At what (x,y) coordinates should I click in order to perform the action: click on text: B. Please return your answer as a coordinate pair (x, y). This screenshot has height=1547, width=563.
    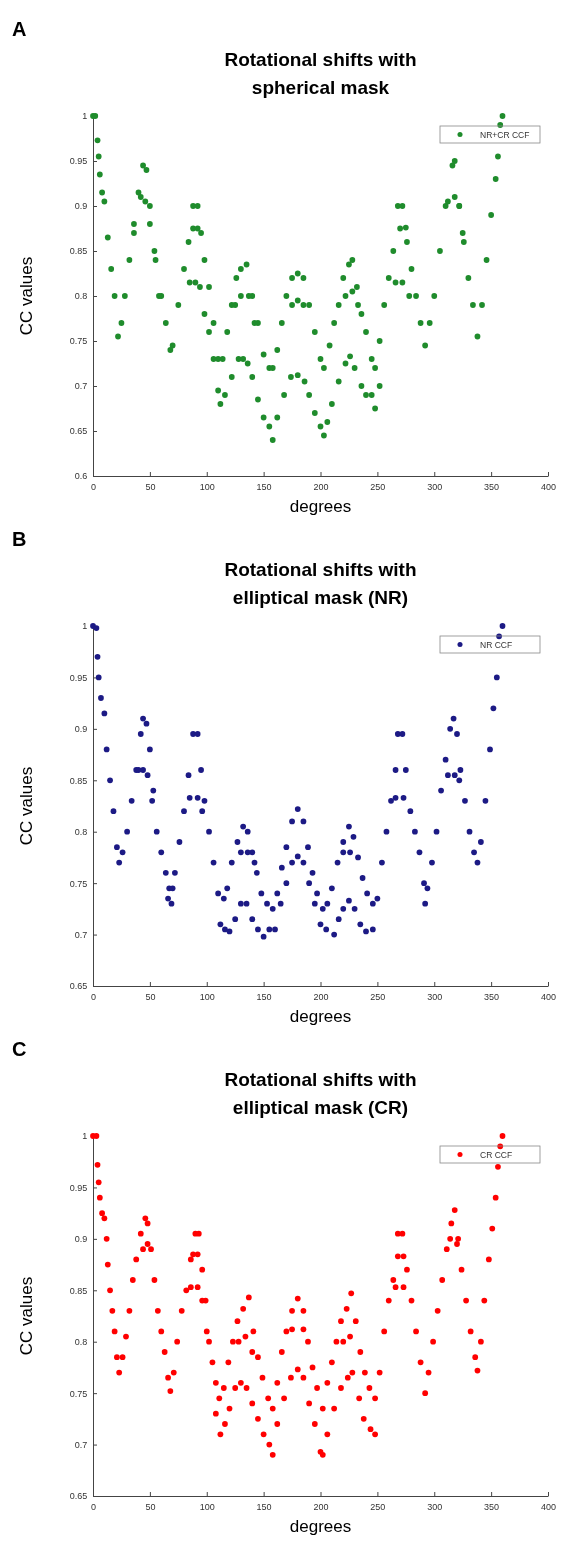
    Looking at the image, I should click on (19, 539).